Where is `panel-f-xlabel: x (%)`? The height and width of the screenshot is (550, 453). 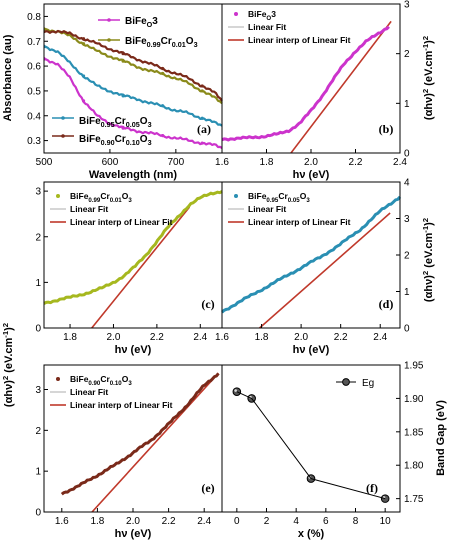
panel-f-xlabel: x (%) is located at coordinates (311, 534).